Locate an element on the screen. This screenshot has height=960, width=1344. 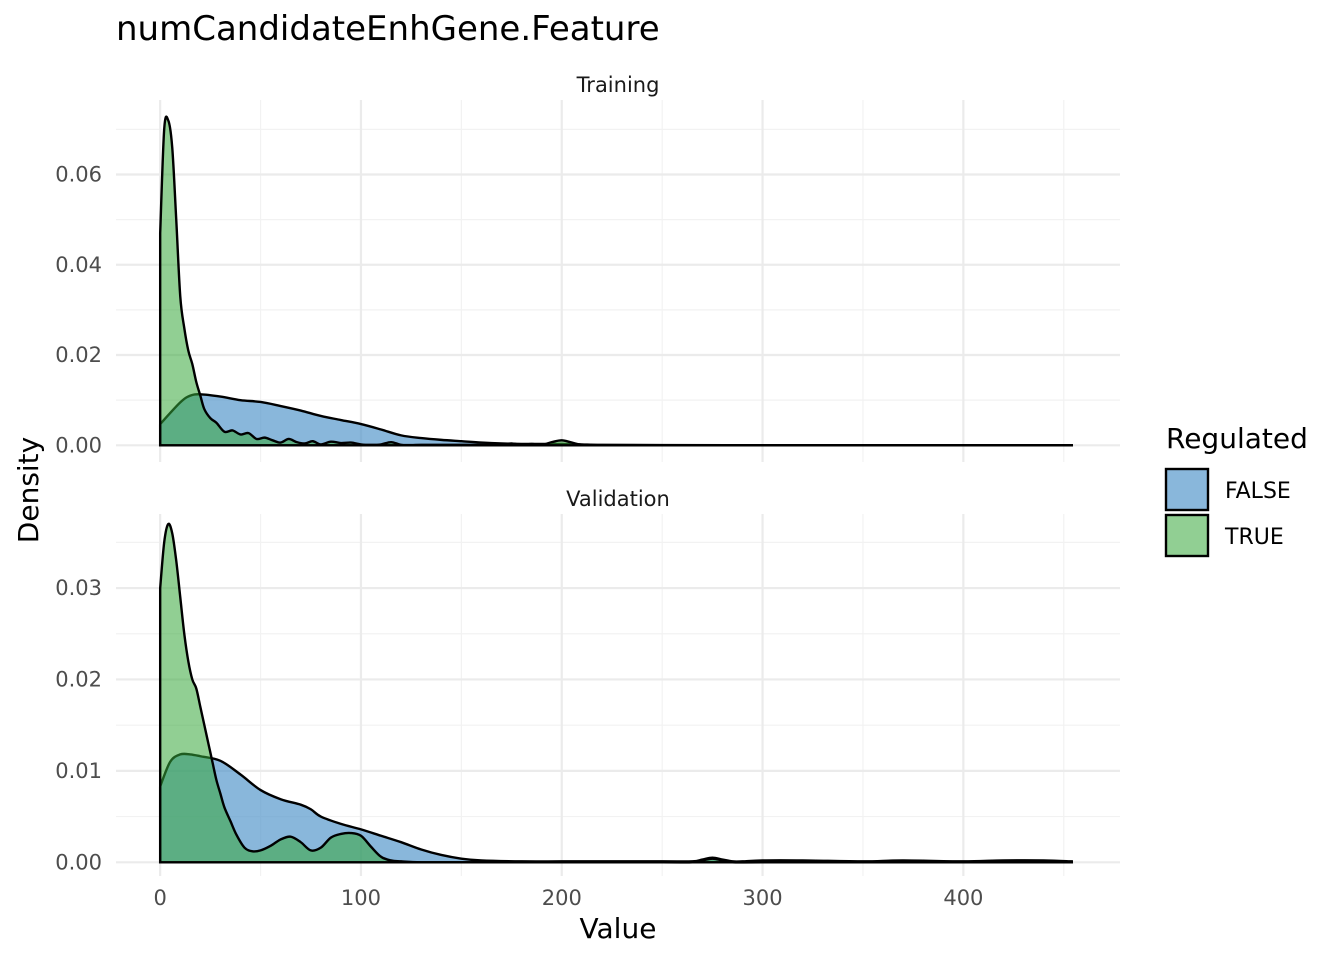
legend: Regulated FALSE TRUE is located at coordinates (1237, 489).